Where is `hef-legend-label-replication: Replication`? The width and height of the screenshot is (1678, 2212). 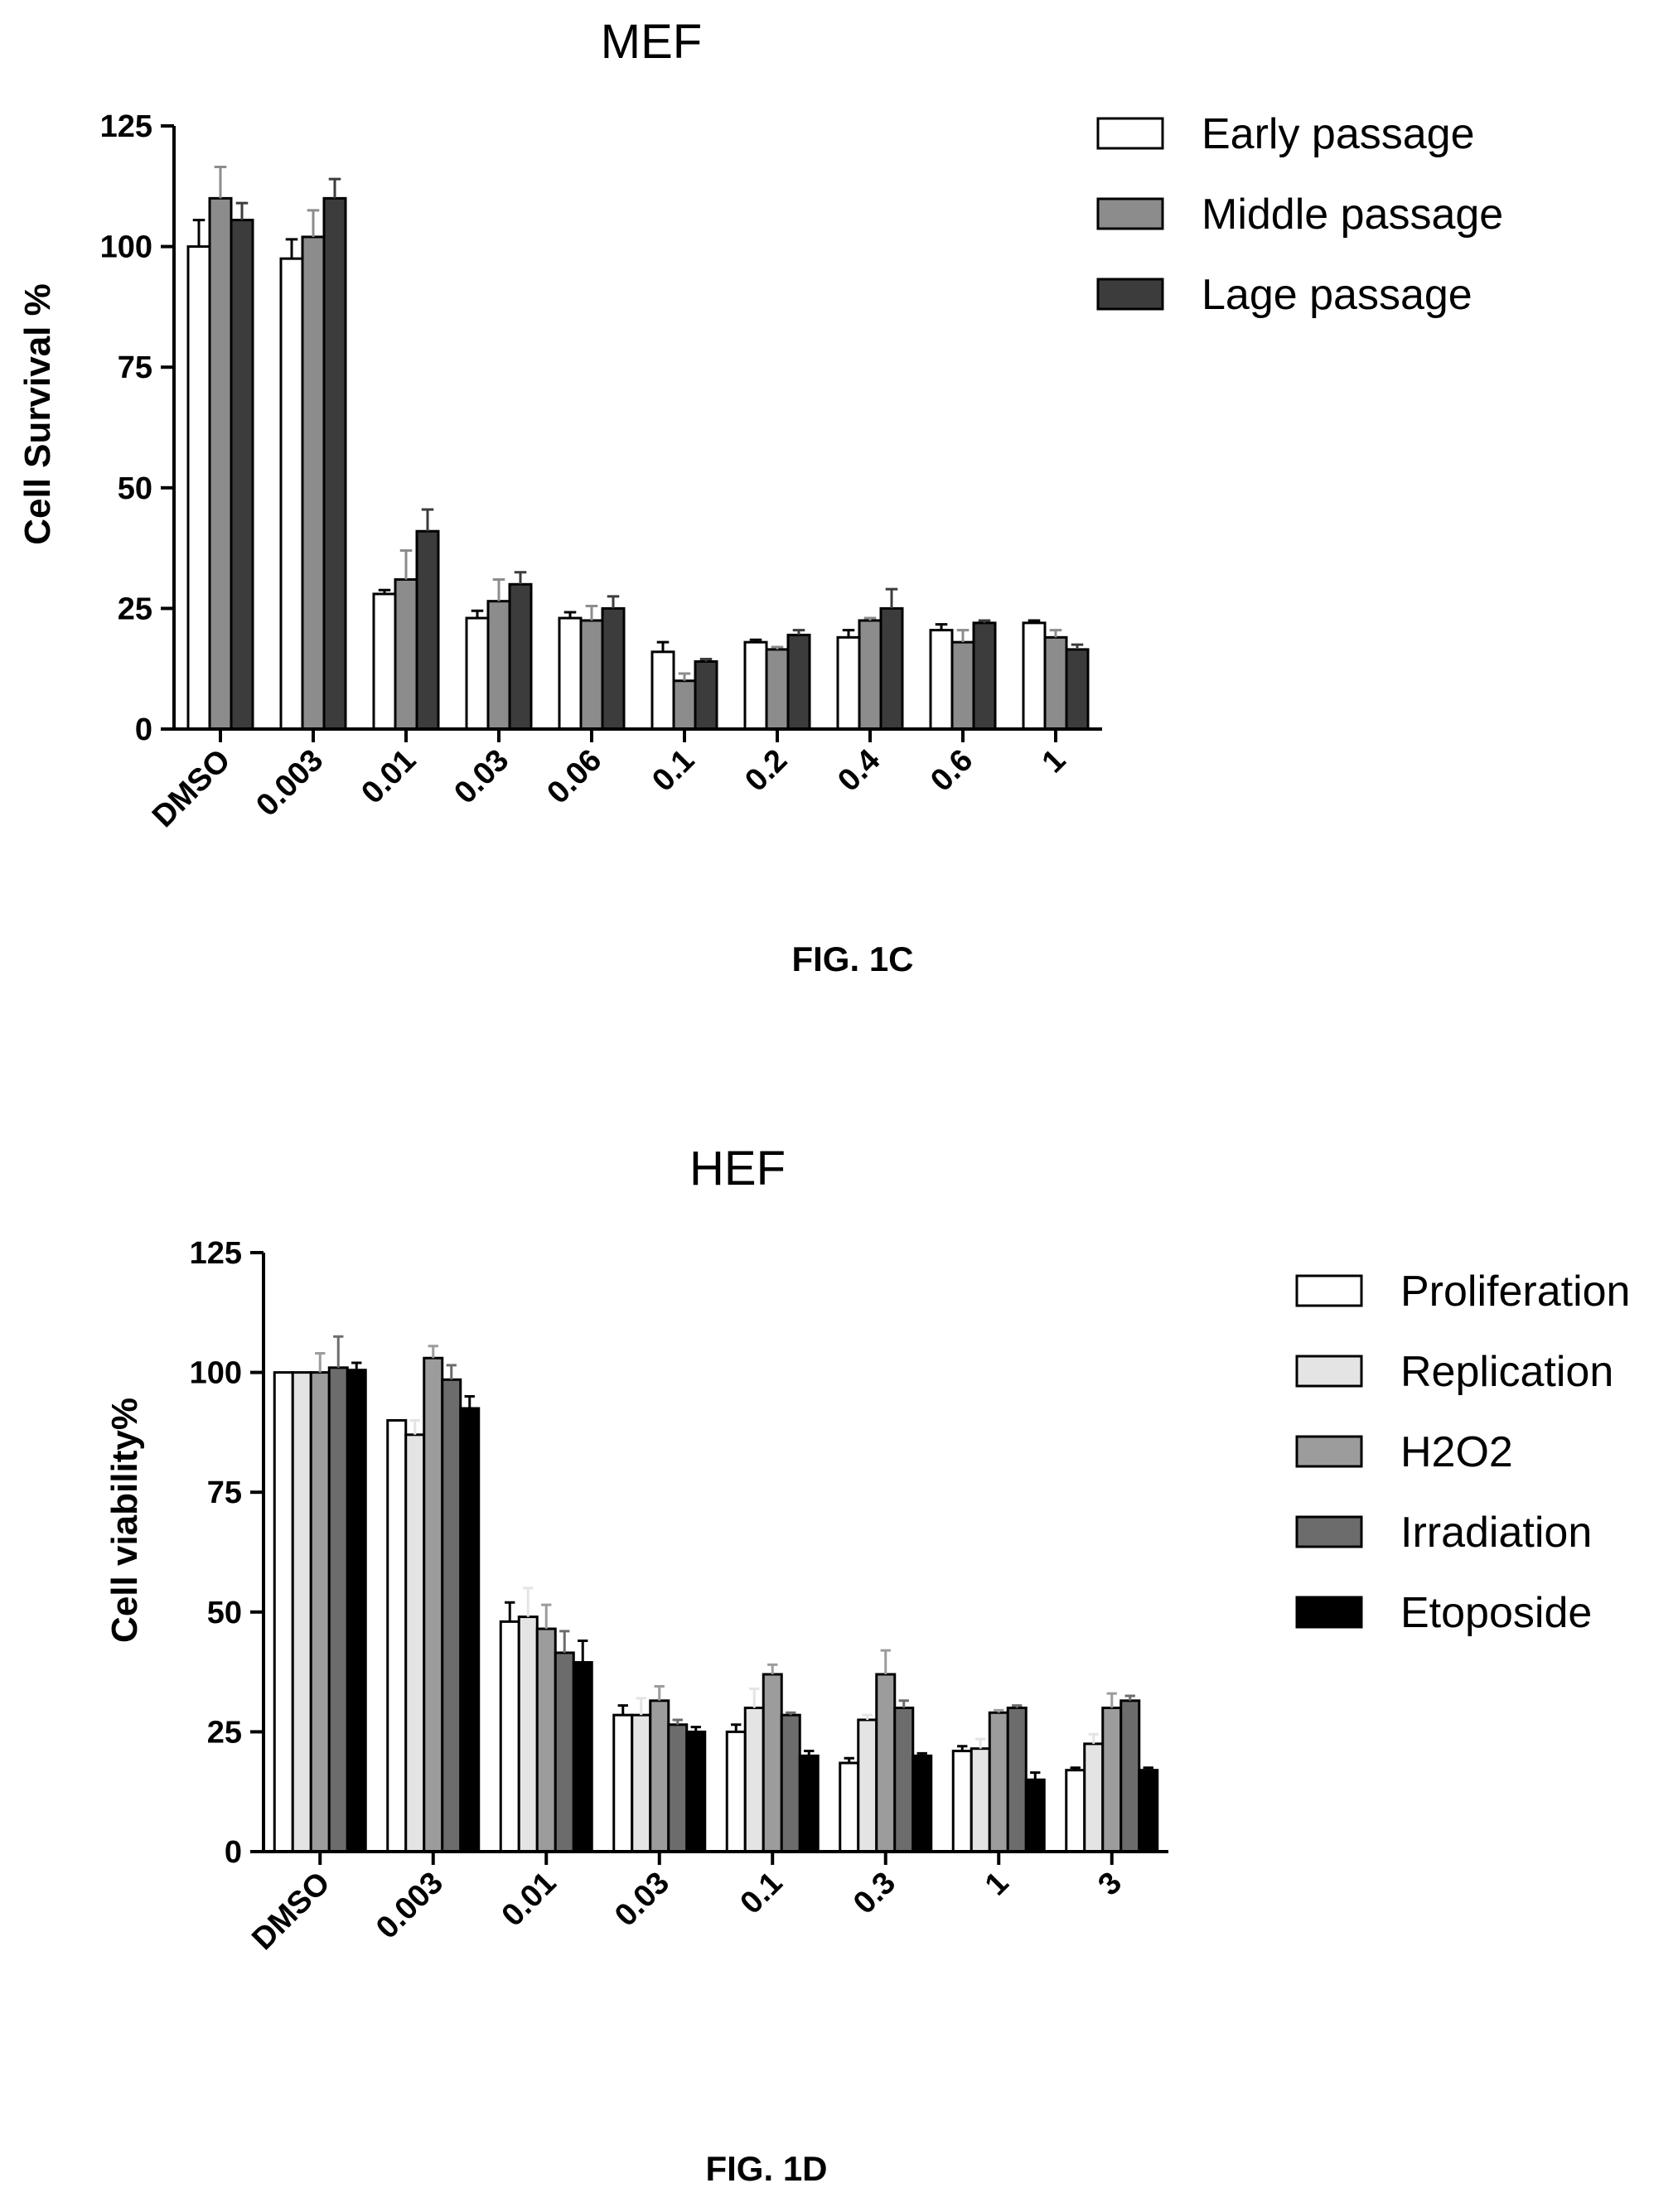 hef-legend-label-replication: Replication is located at coordinates (1506, 1372).